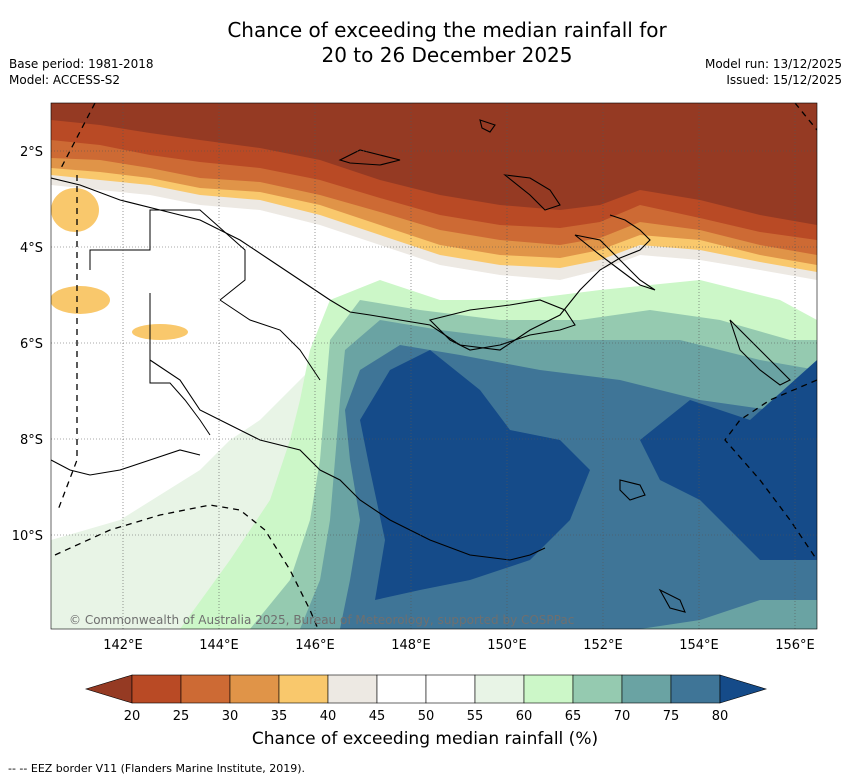  Describe the element at coordinates (475, 475) in the screenshot. I see `field-80-a` at that location.